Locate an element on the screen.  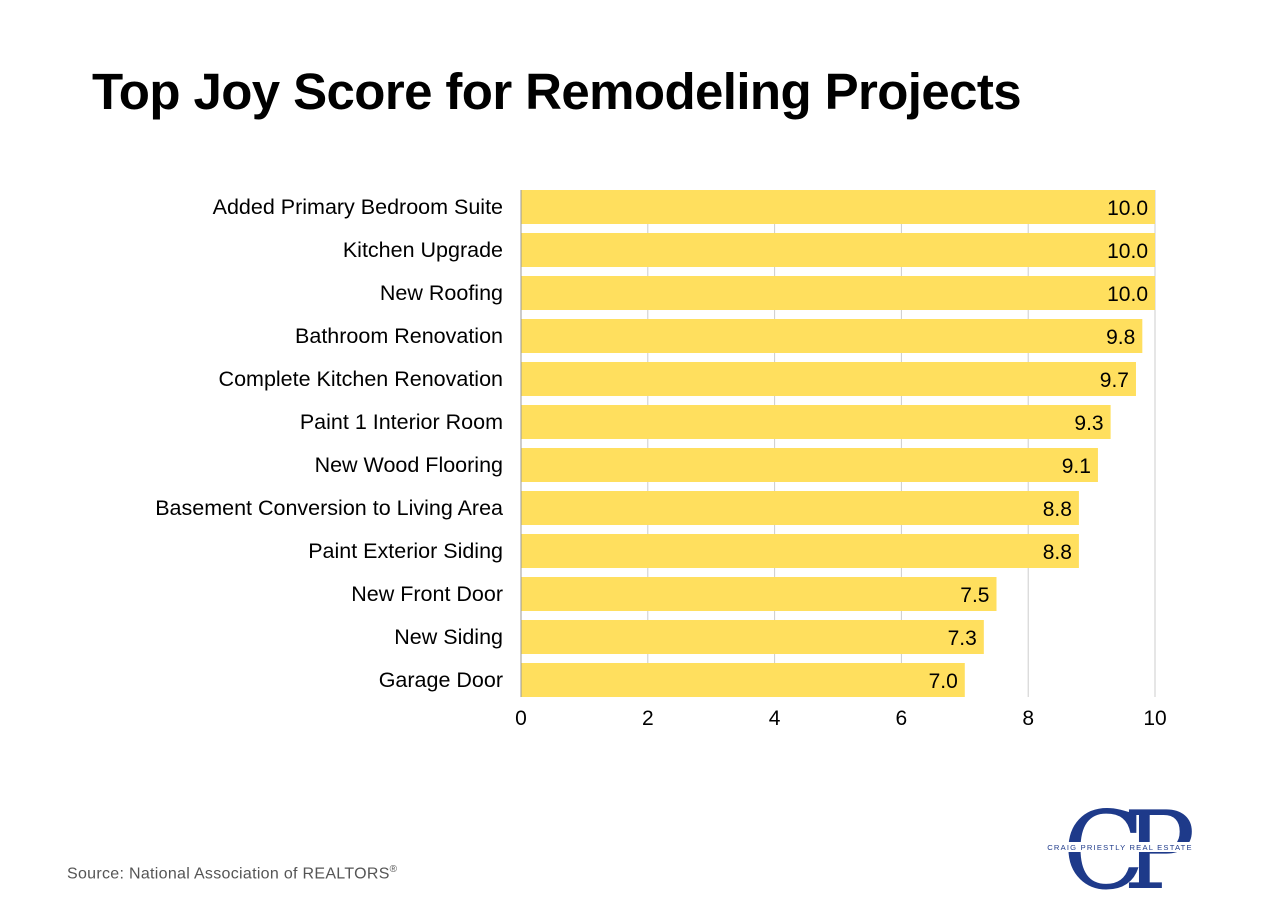
bar-value-label: 9.3 is located at coordinates (1088, 423).